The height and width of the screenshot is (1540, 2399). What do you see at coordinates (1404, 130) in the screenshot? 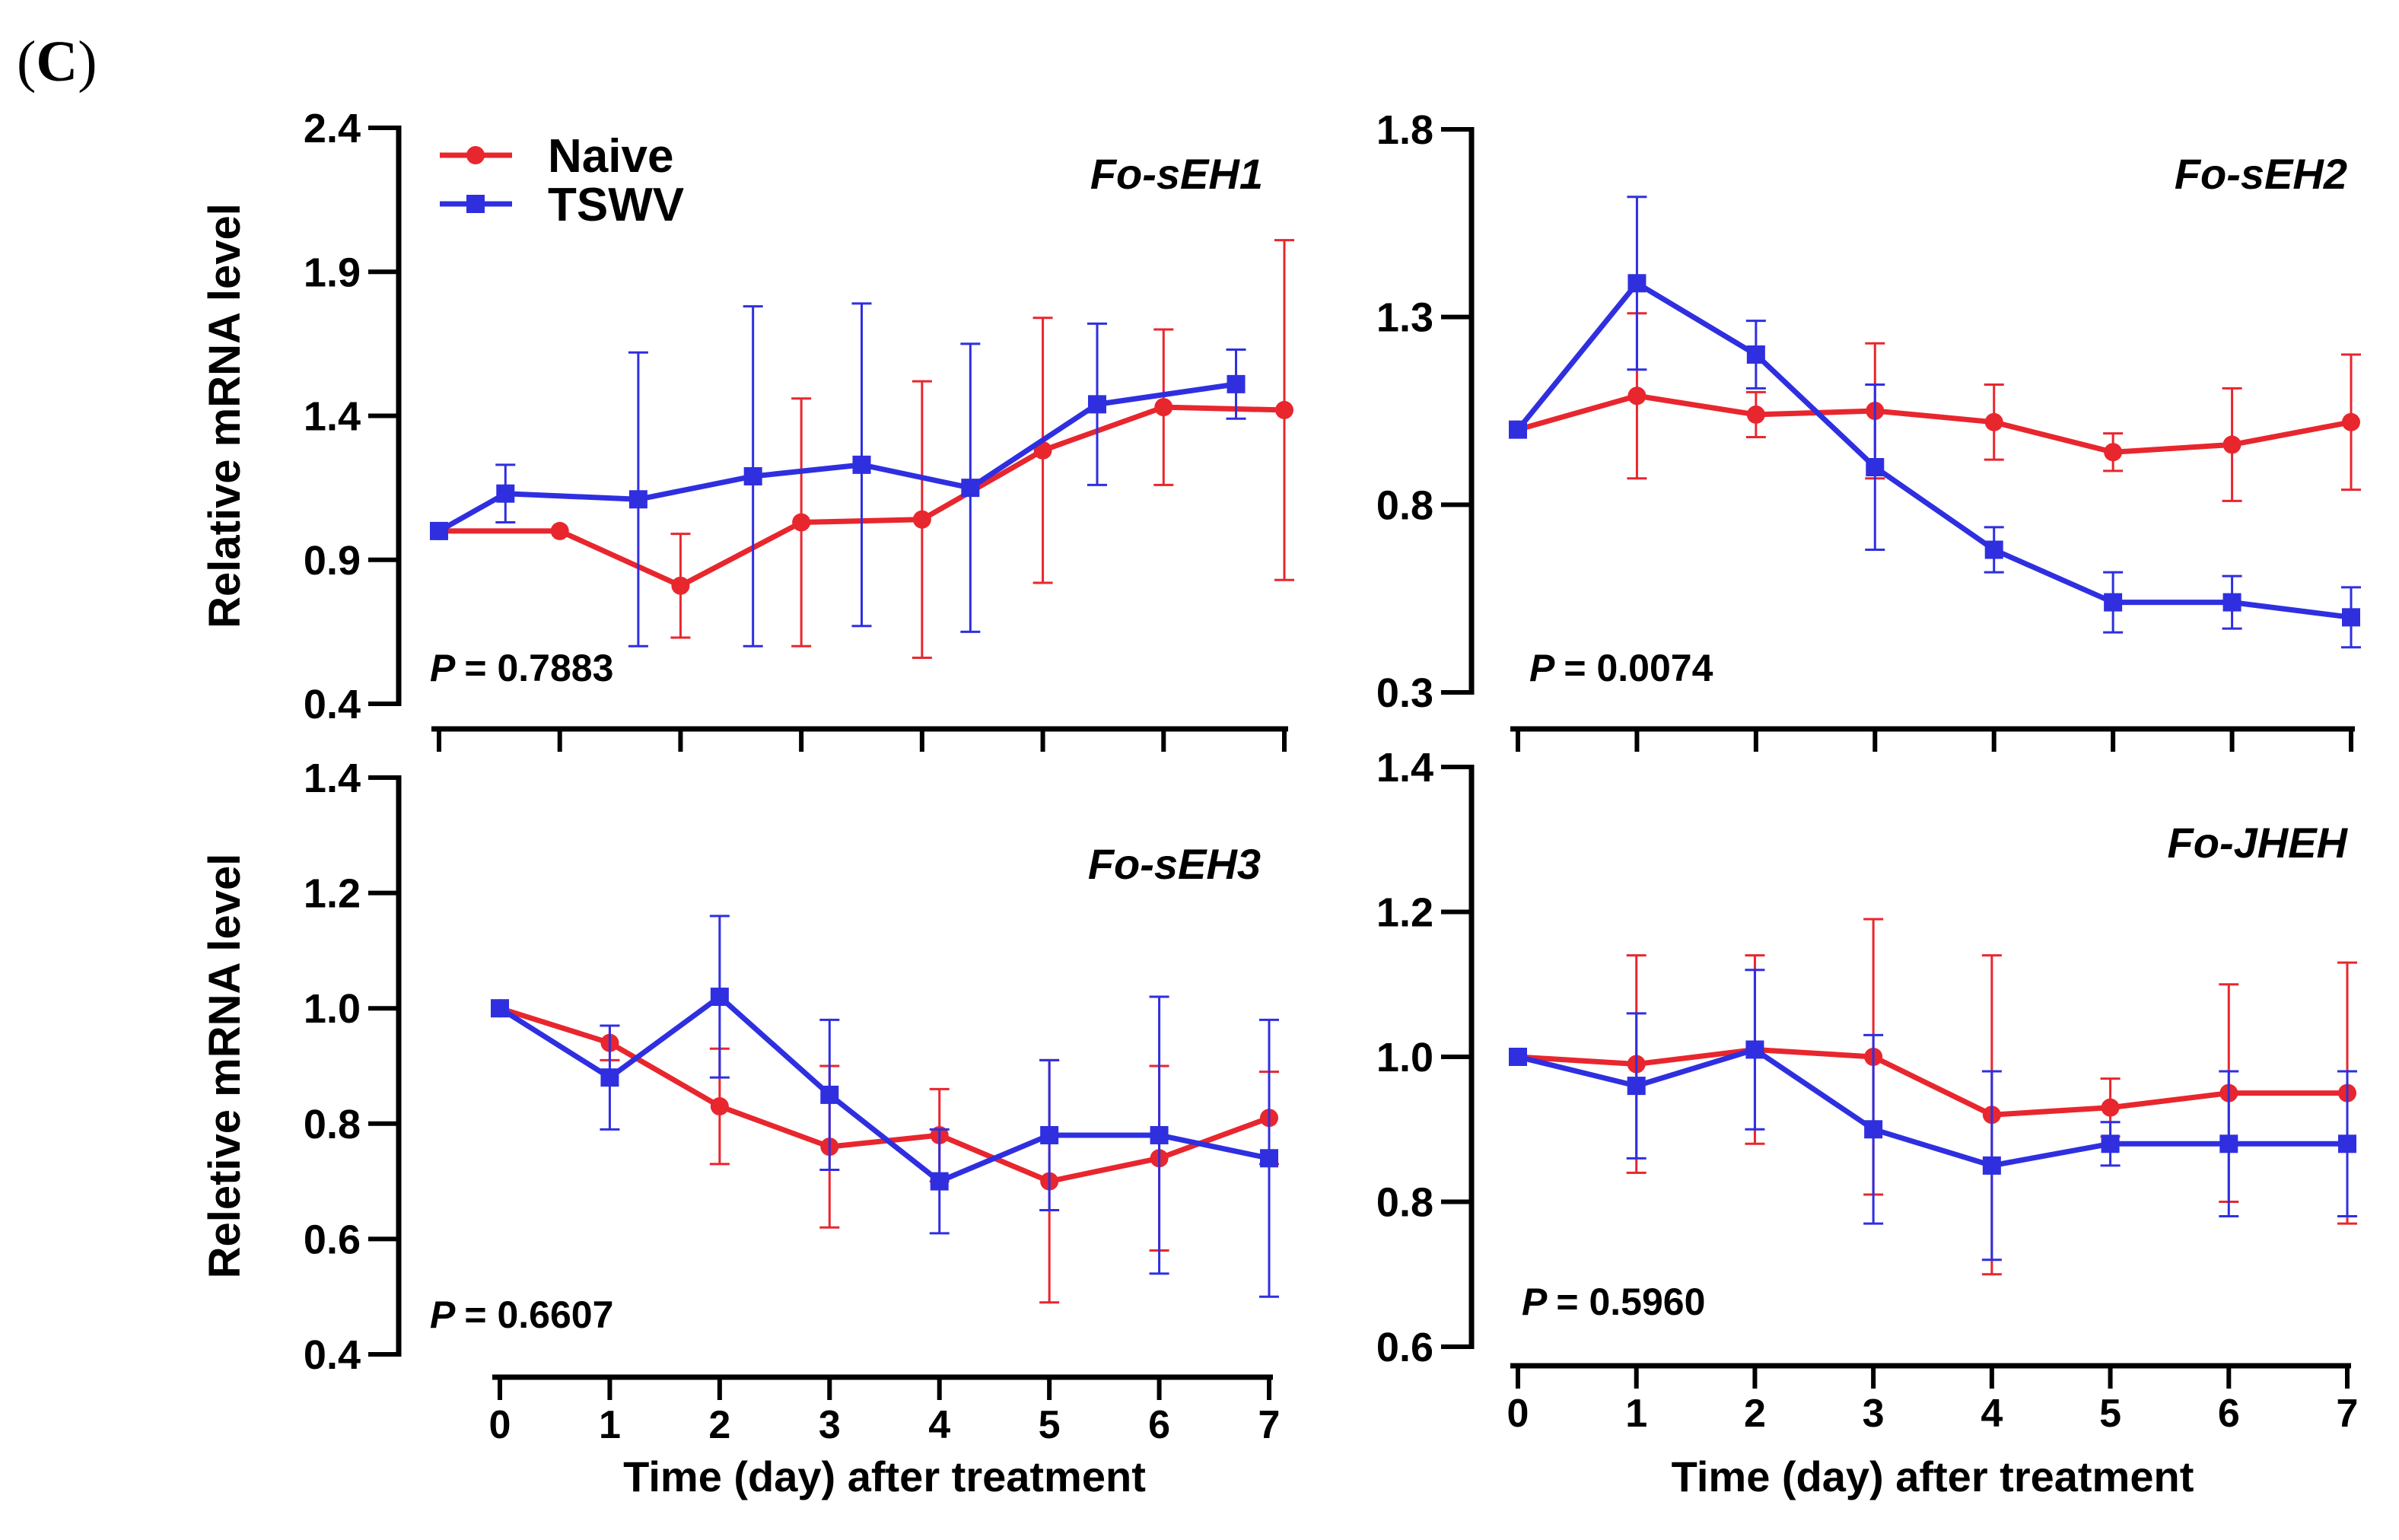
I see `fo-seh2-y-tick-label: 1.8` at bounding box center [1404, 130].